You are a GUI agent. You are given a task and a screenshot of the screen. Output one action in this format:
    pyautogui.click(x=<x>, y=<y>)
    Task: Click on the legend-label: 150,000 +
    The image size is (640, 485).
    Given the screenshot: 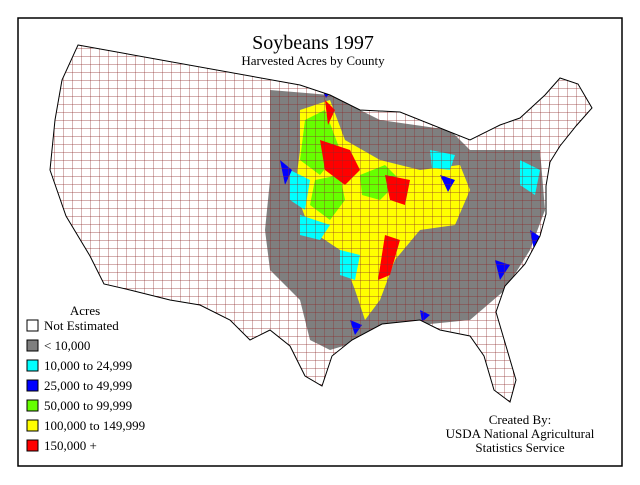 What is the action you would take?
    pyautogui.click(x=70, y=445)
    